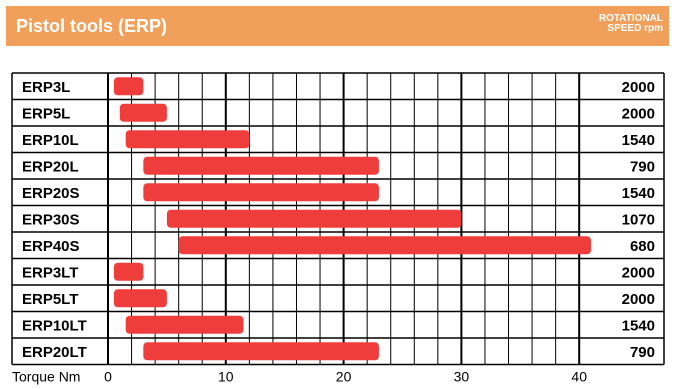  What do you see at coordinates (50, 166) in the screenshot?
I see `model-label: ERP20L` at bounding box center [50, 166].